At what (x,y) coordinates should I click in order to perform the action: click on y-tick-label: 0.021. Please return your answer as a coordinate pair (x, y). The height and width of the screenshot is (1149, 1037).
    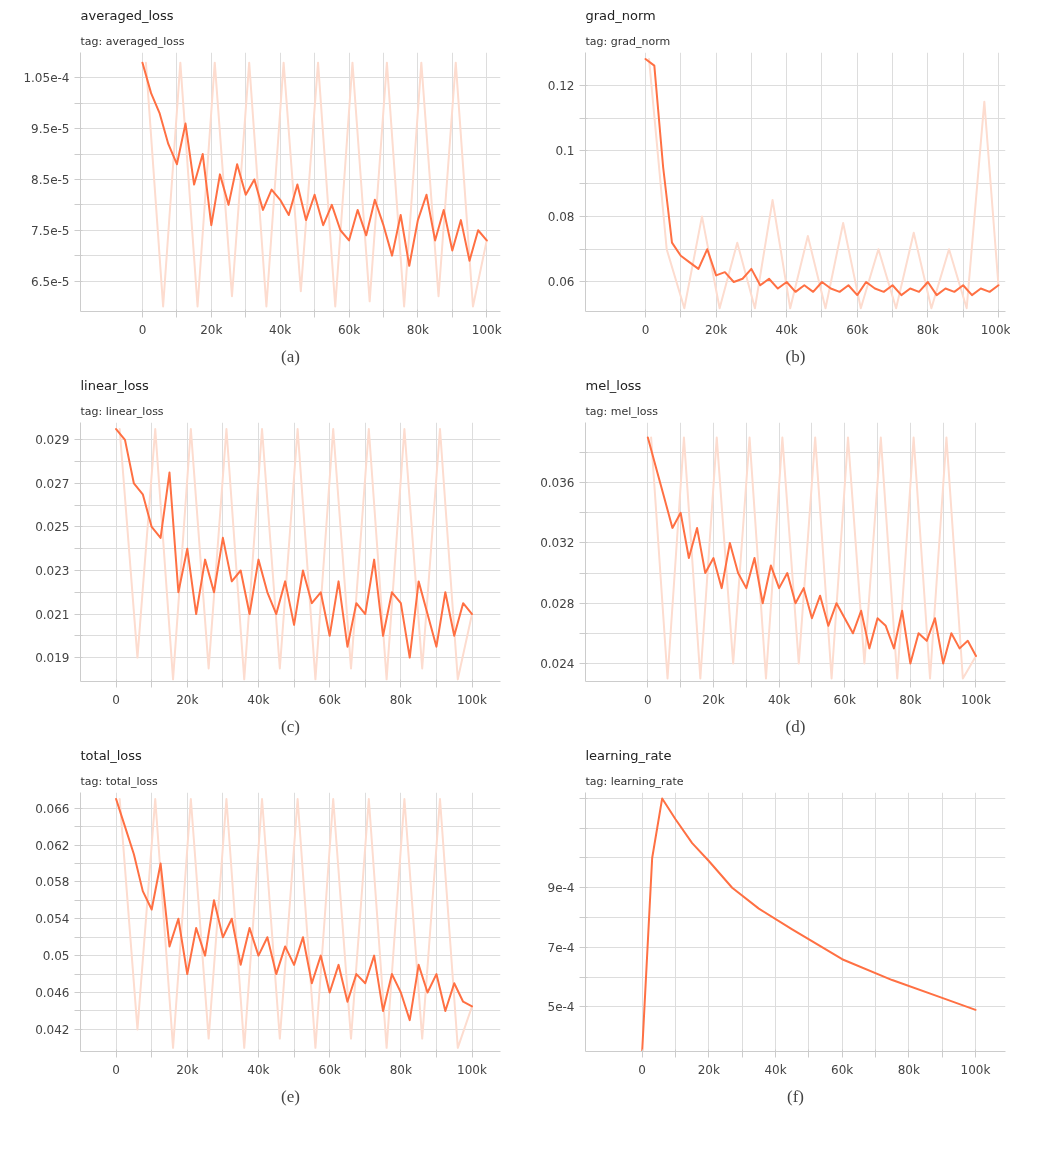
    Looking at the image, I should click on (52, 614).